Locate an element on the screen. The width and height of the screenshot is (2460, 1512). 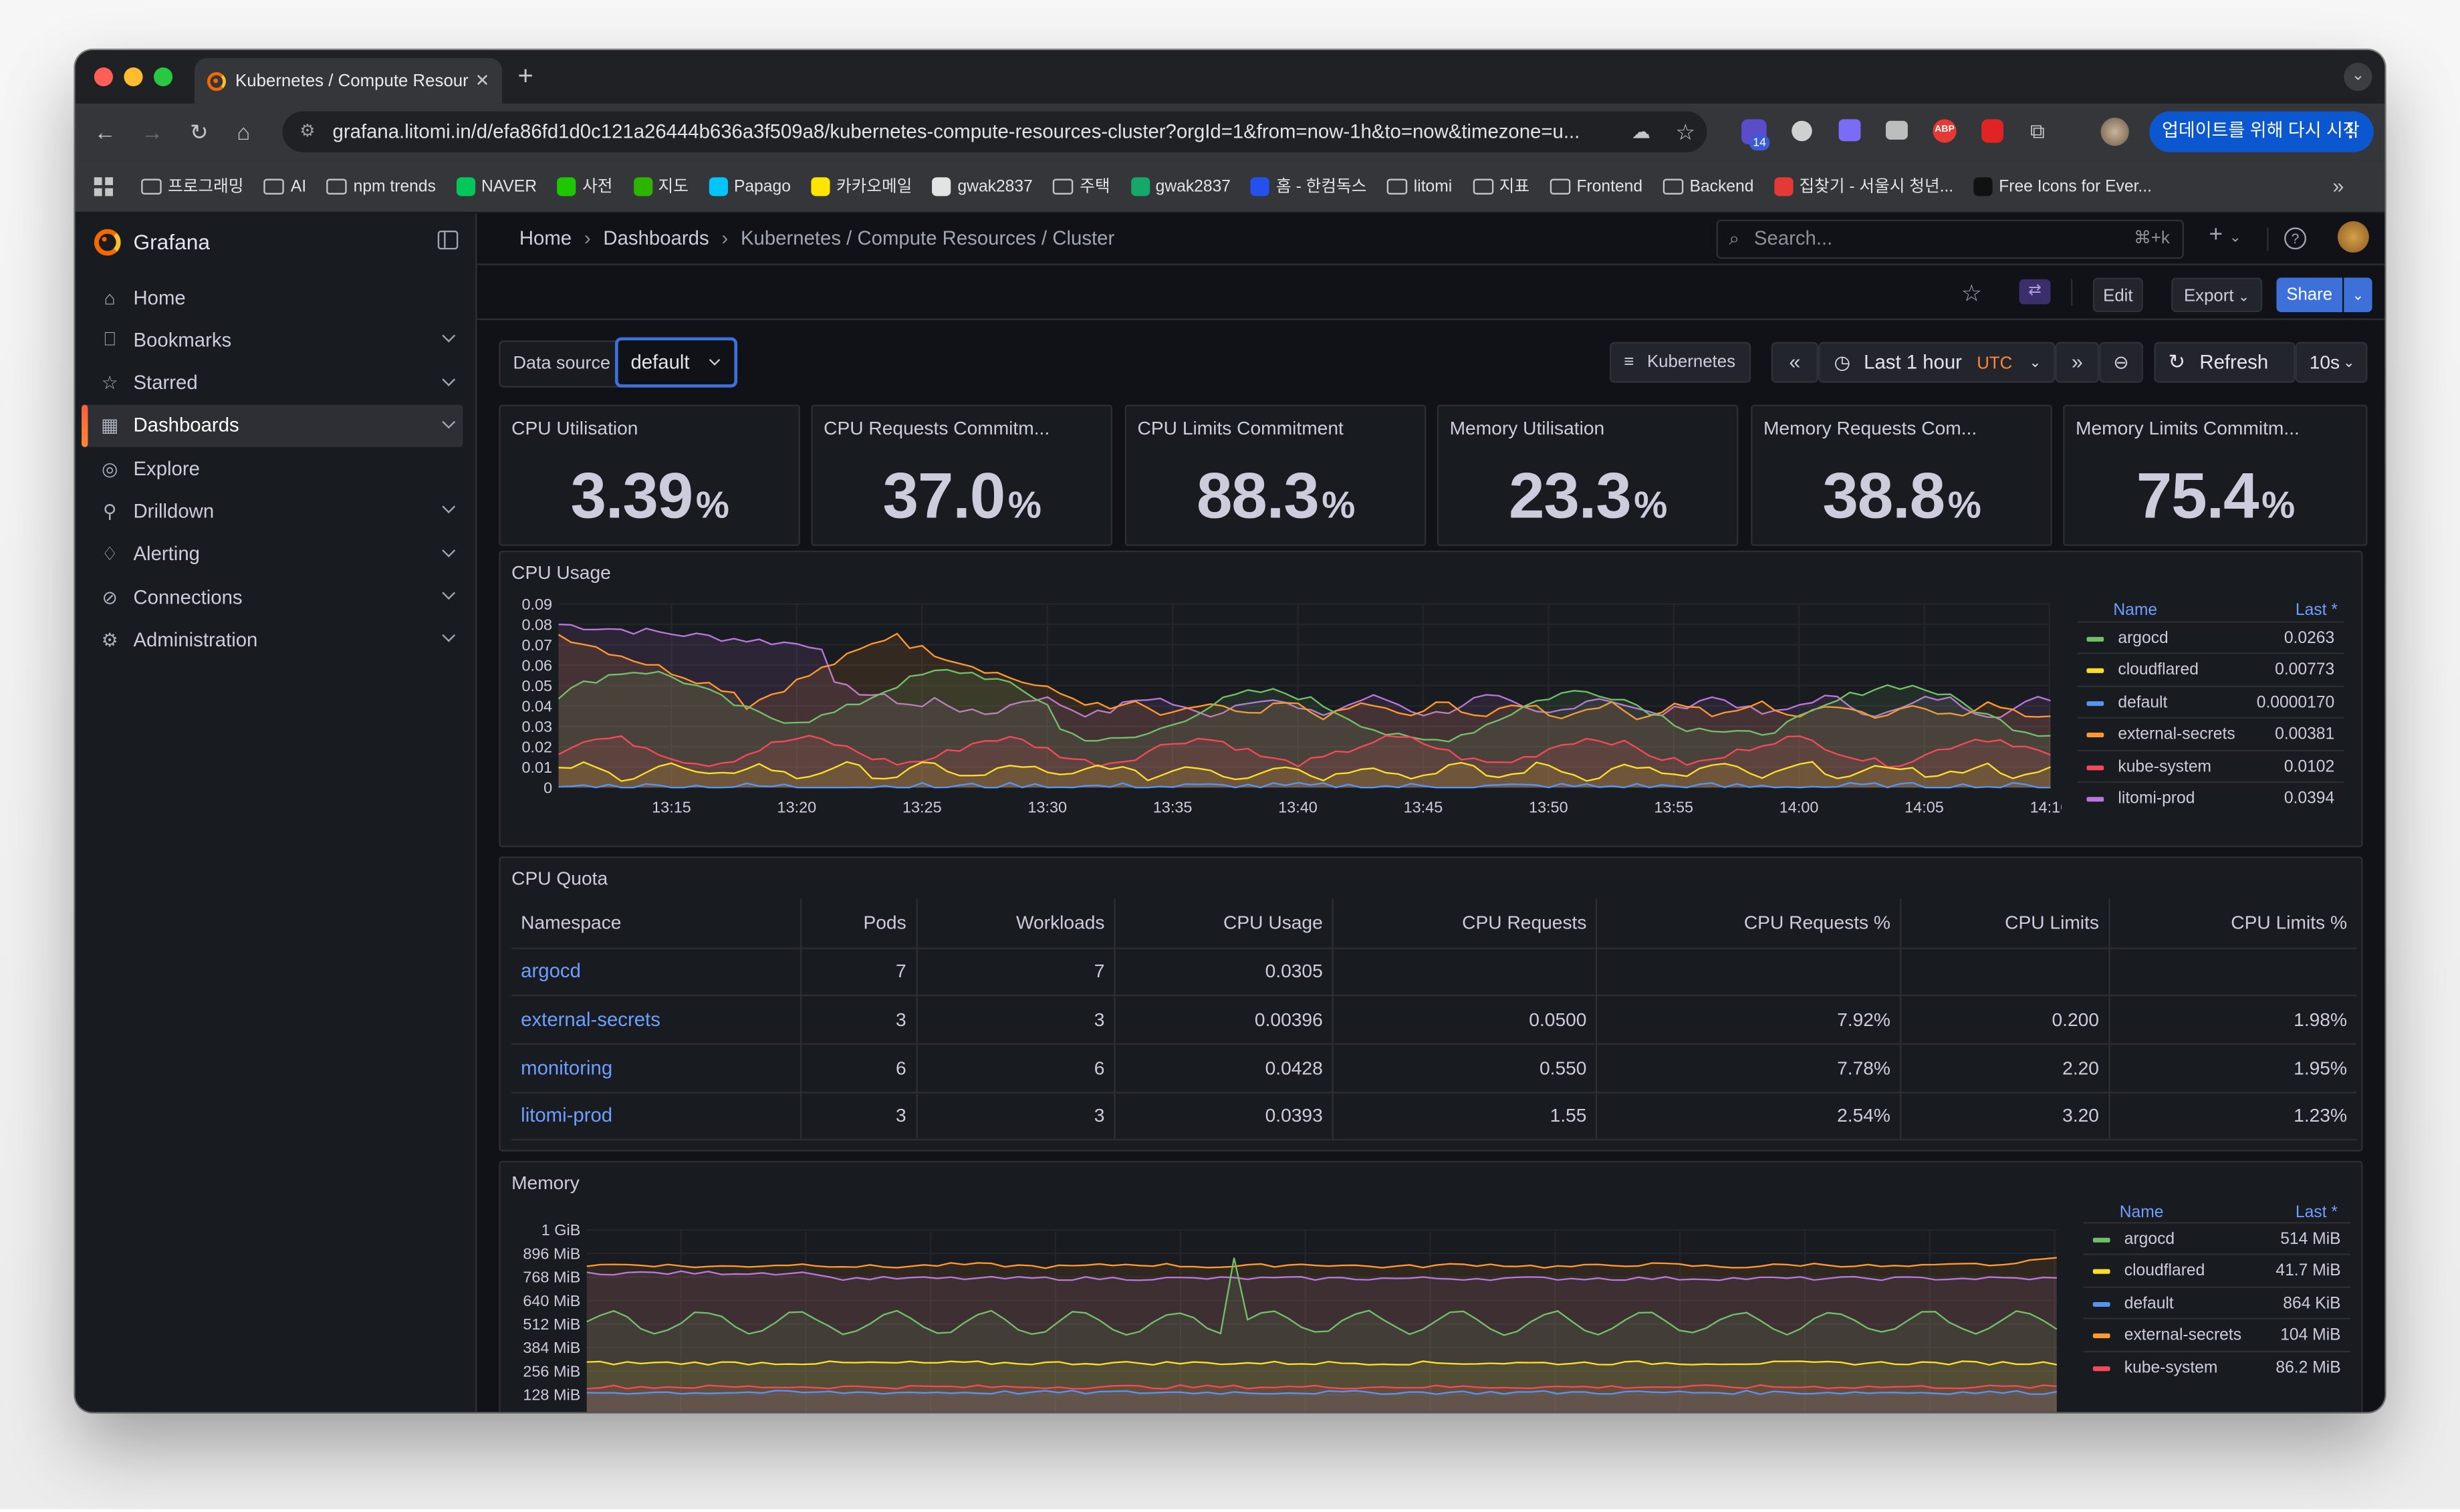
minimize-window-button is located at coordinates (133, 77).